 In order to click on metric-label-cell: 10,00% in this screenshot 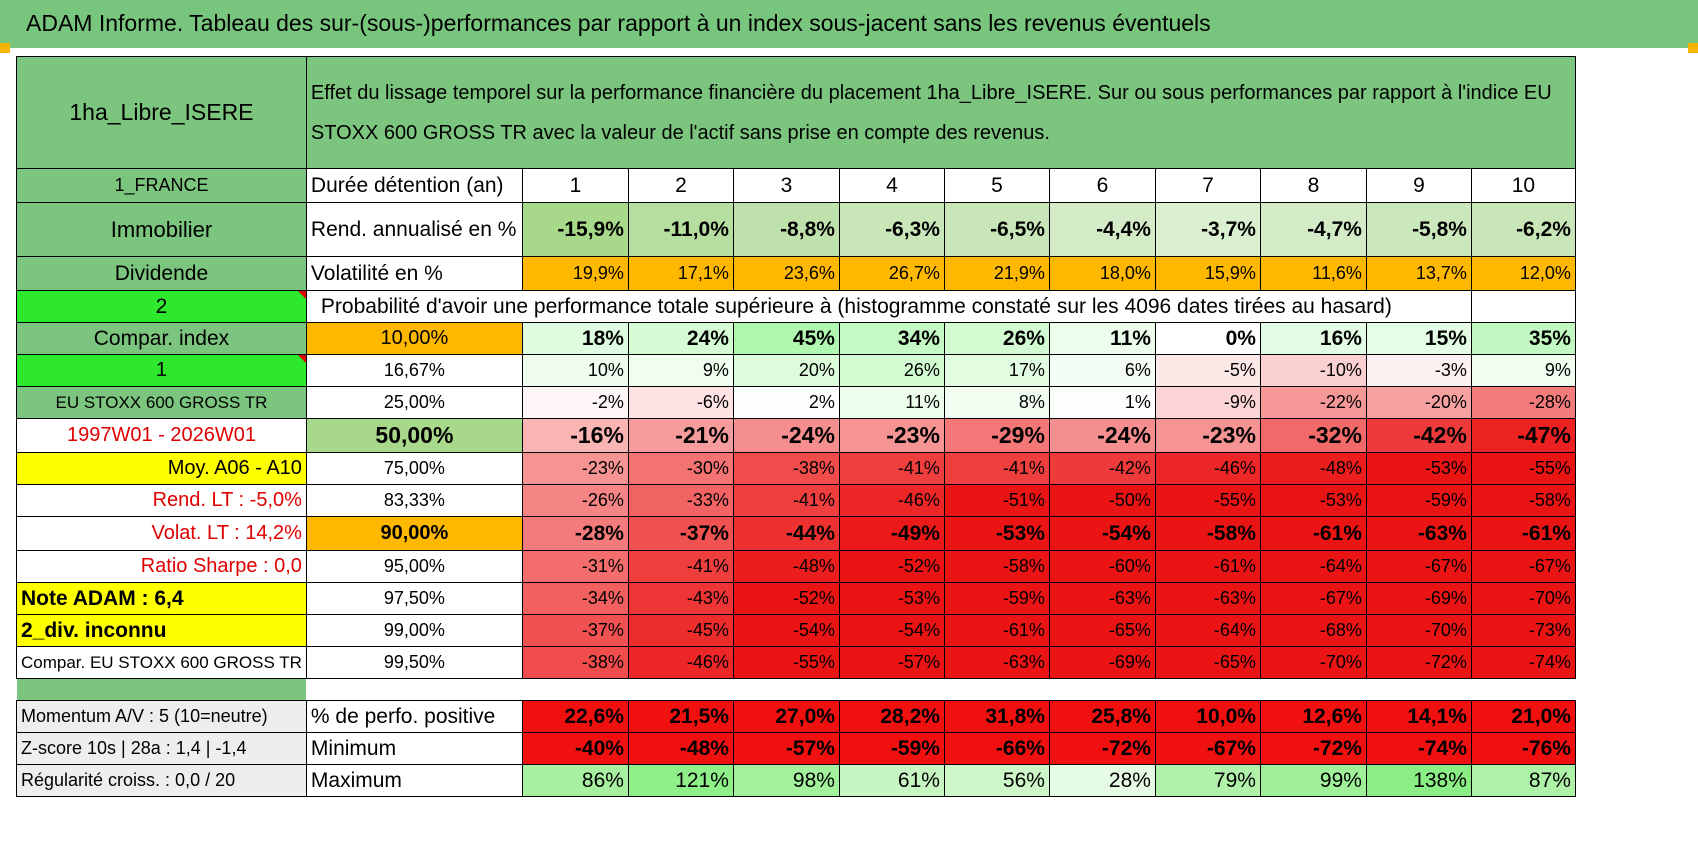, I will do `click(414, 338)`.